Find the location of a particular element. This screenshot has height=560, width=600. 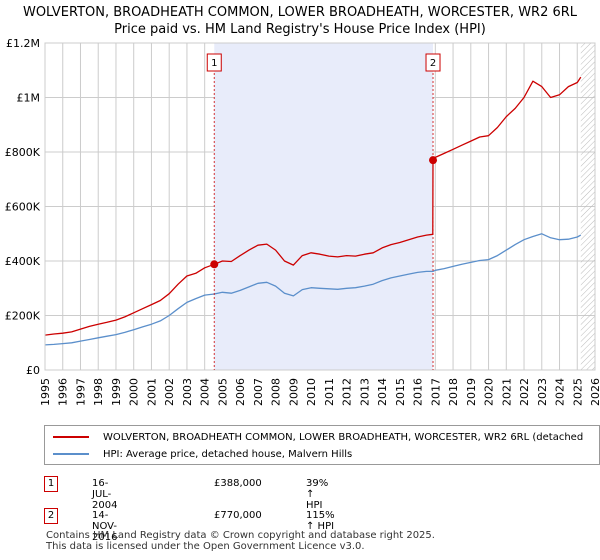

sale-date: 14-NOV-2016 is located at coordinates (105, 526).